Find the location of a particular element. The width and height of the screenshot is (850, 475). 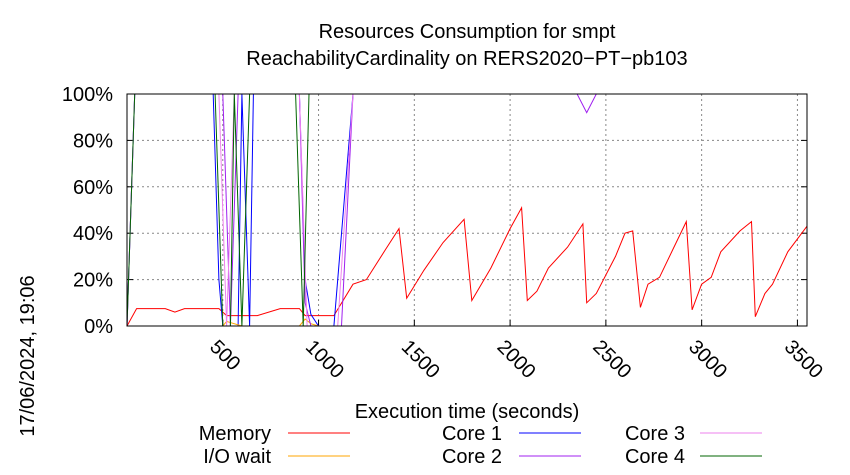

legend-label: Core 4 is located at coordinates (655, 457).